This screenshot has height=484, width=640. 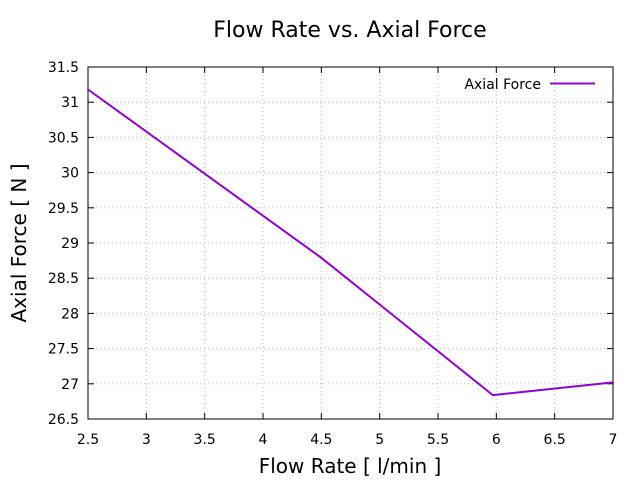 What do you see at coordinates (438, 440) in the screenshot?
I see `x-tick-label: 5.5` at bounding box center [438, 440].